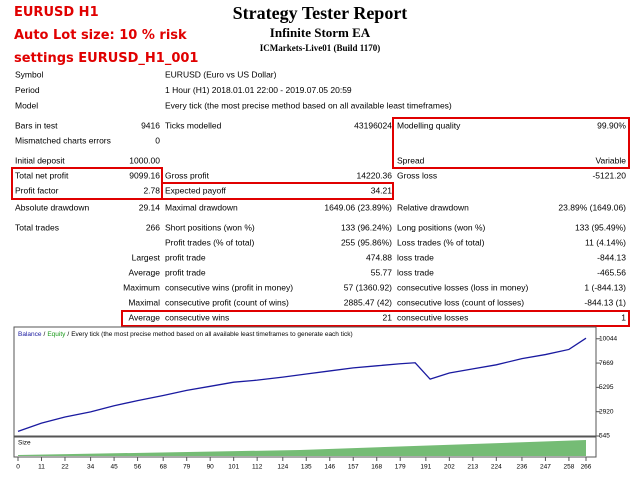 The height and width of the screenshot is (480, 640). I want to click on info-label: Period, so click(27, 90).